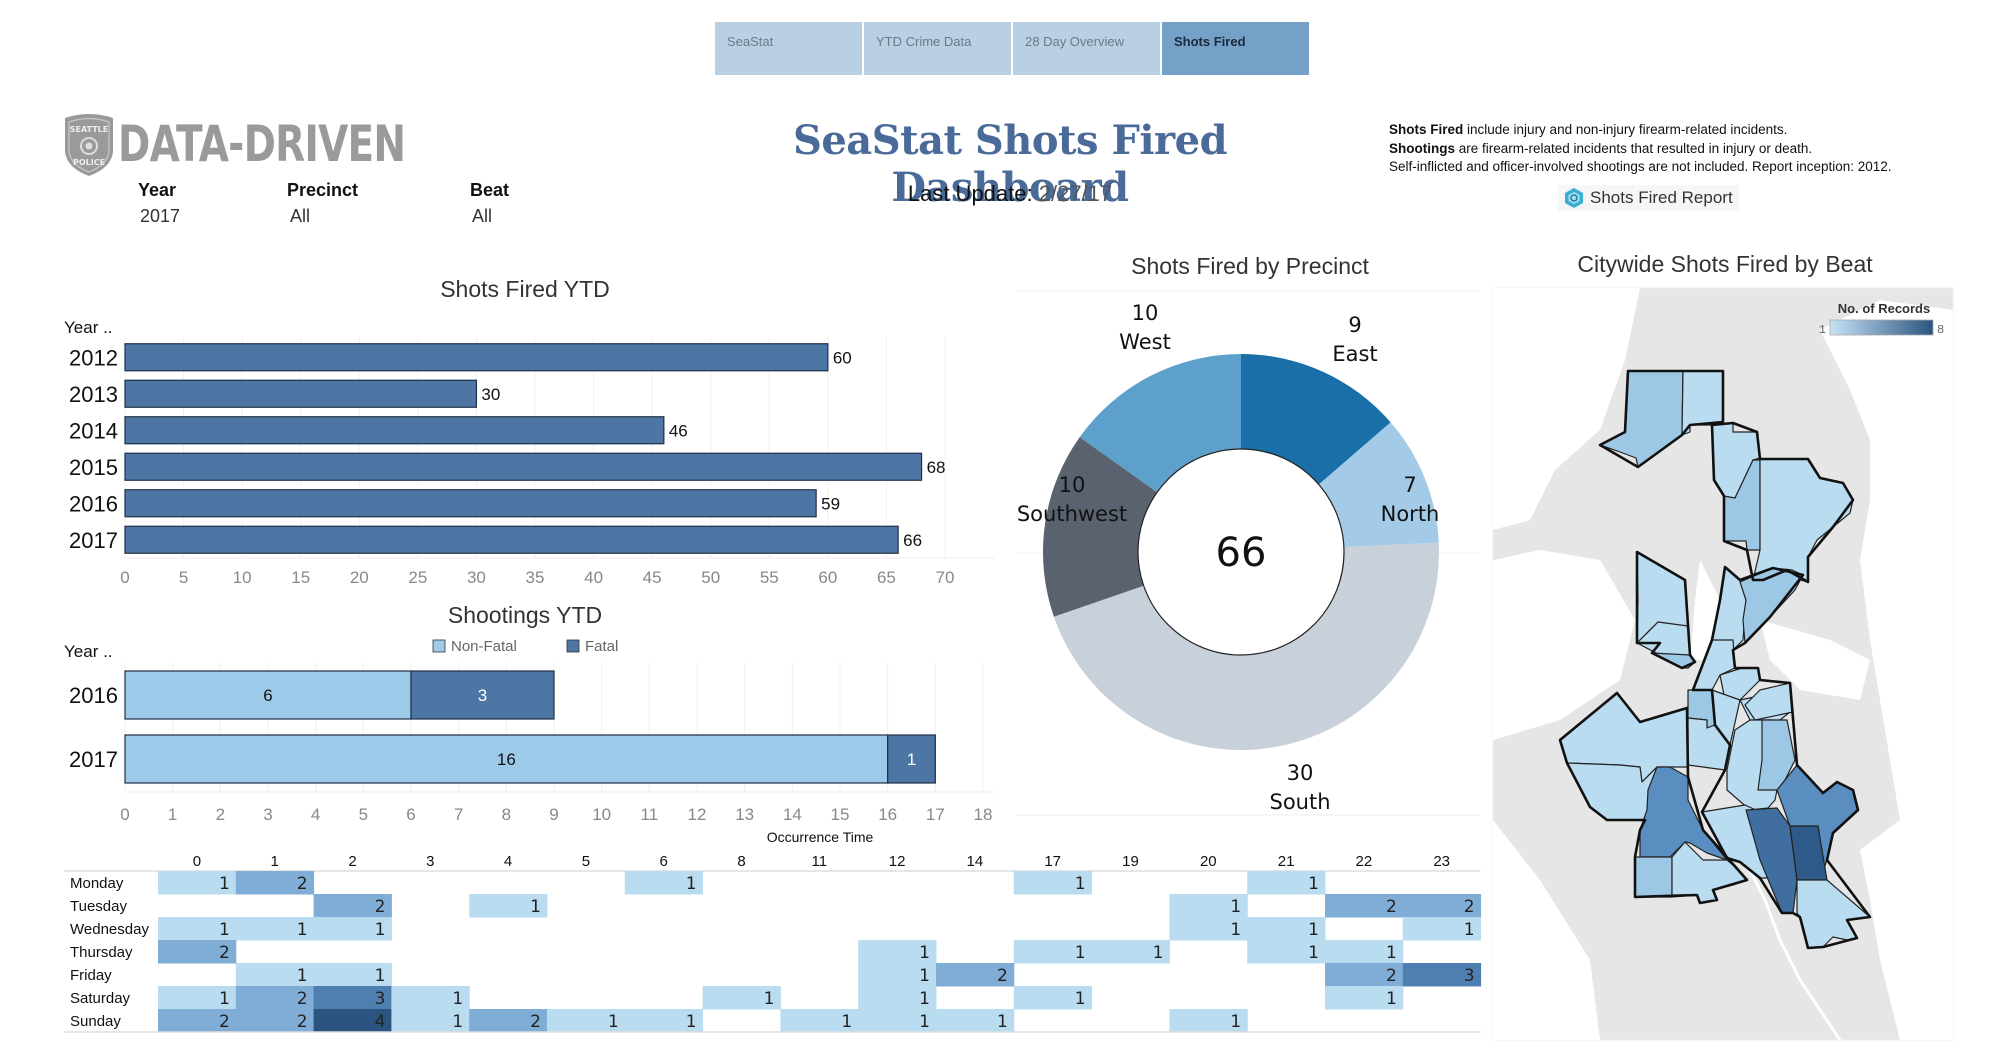 The height and width of the screenshot is (1056, 2006). I want to click on bar-value-label: 59, so click(830, 503).